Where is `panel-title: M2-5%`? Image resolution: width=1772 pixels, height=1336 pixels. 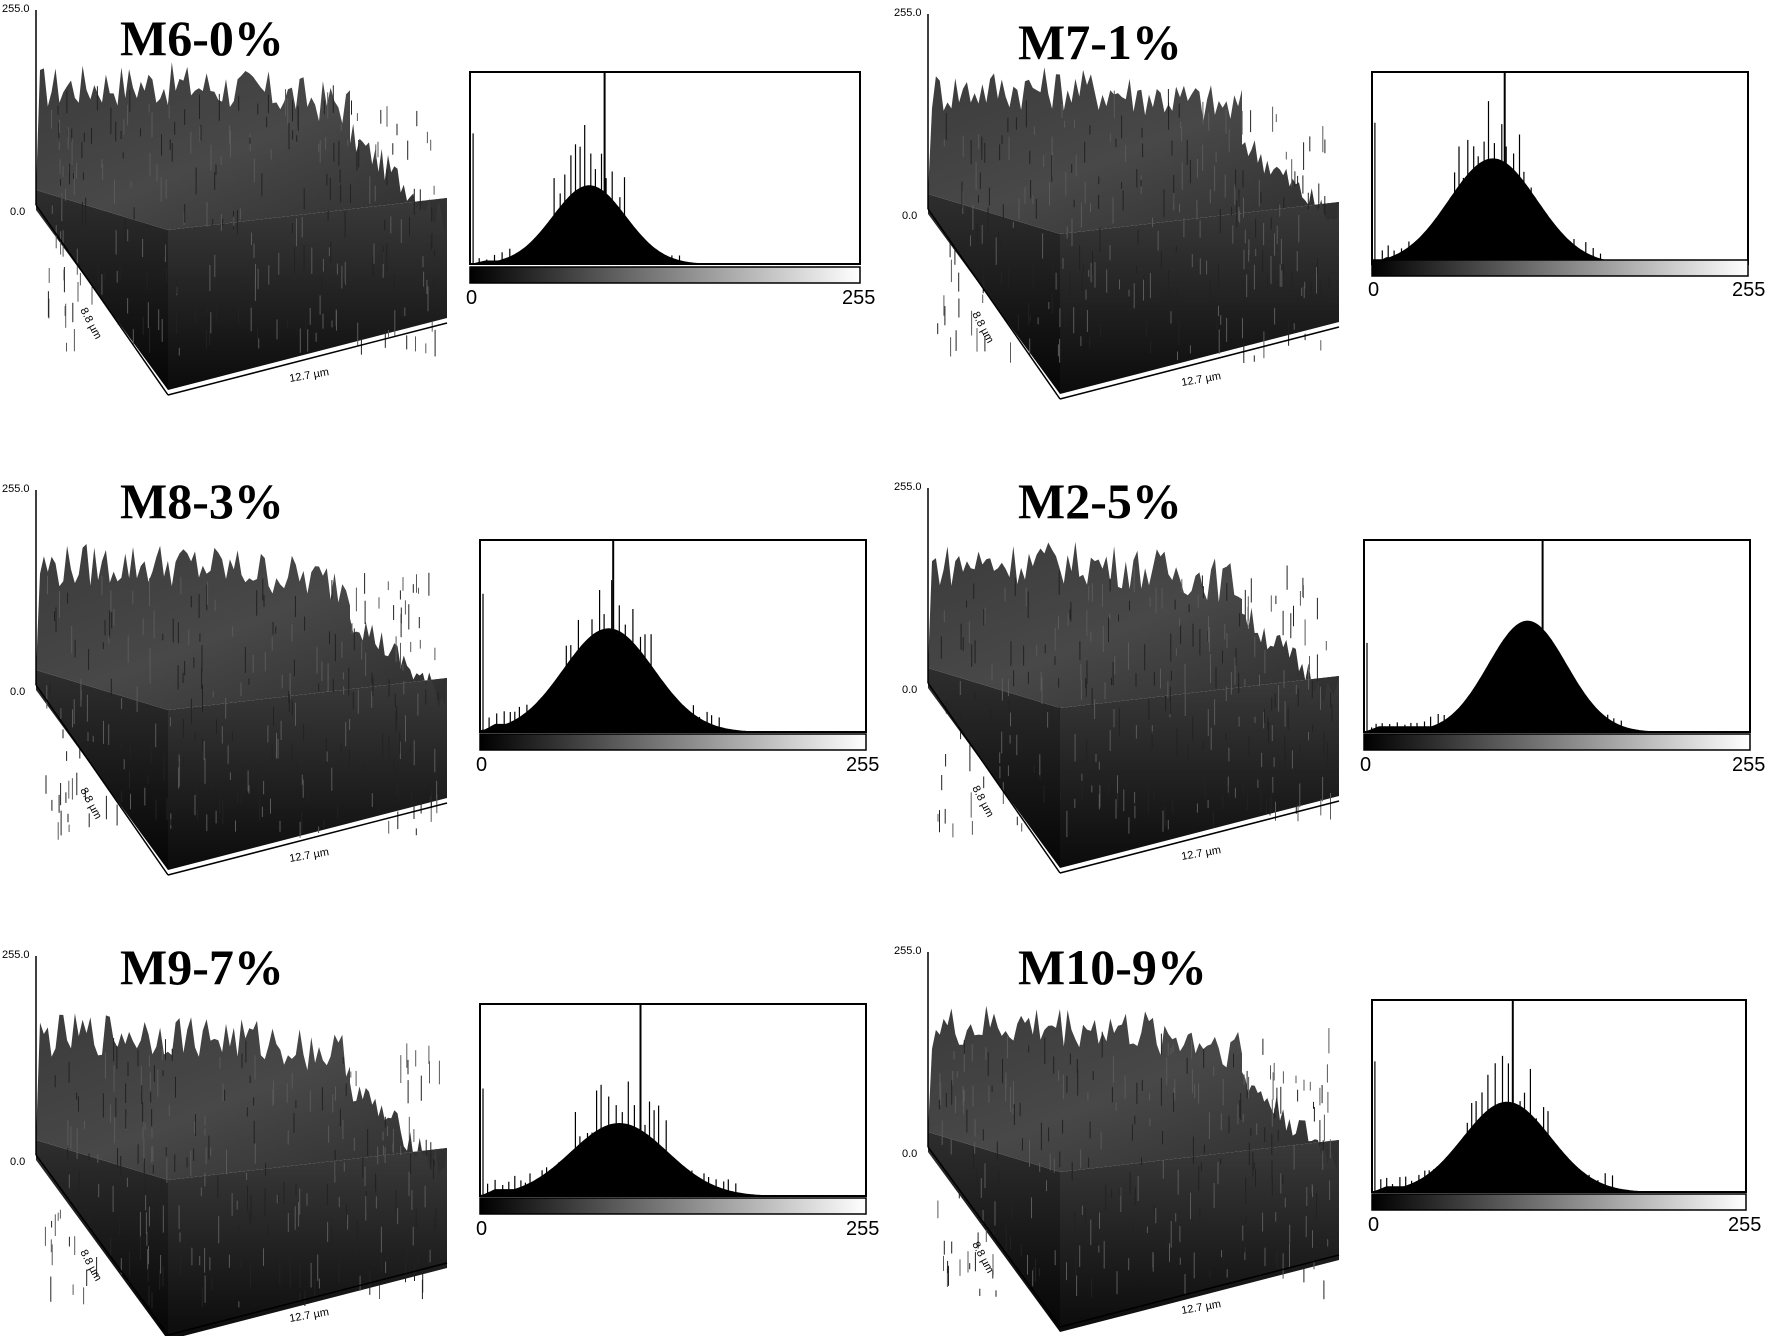 panel-title: M2-5% is located at coordinates (1100, 501).